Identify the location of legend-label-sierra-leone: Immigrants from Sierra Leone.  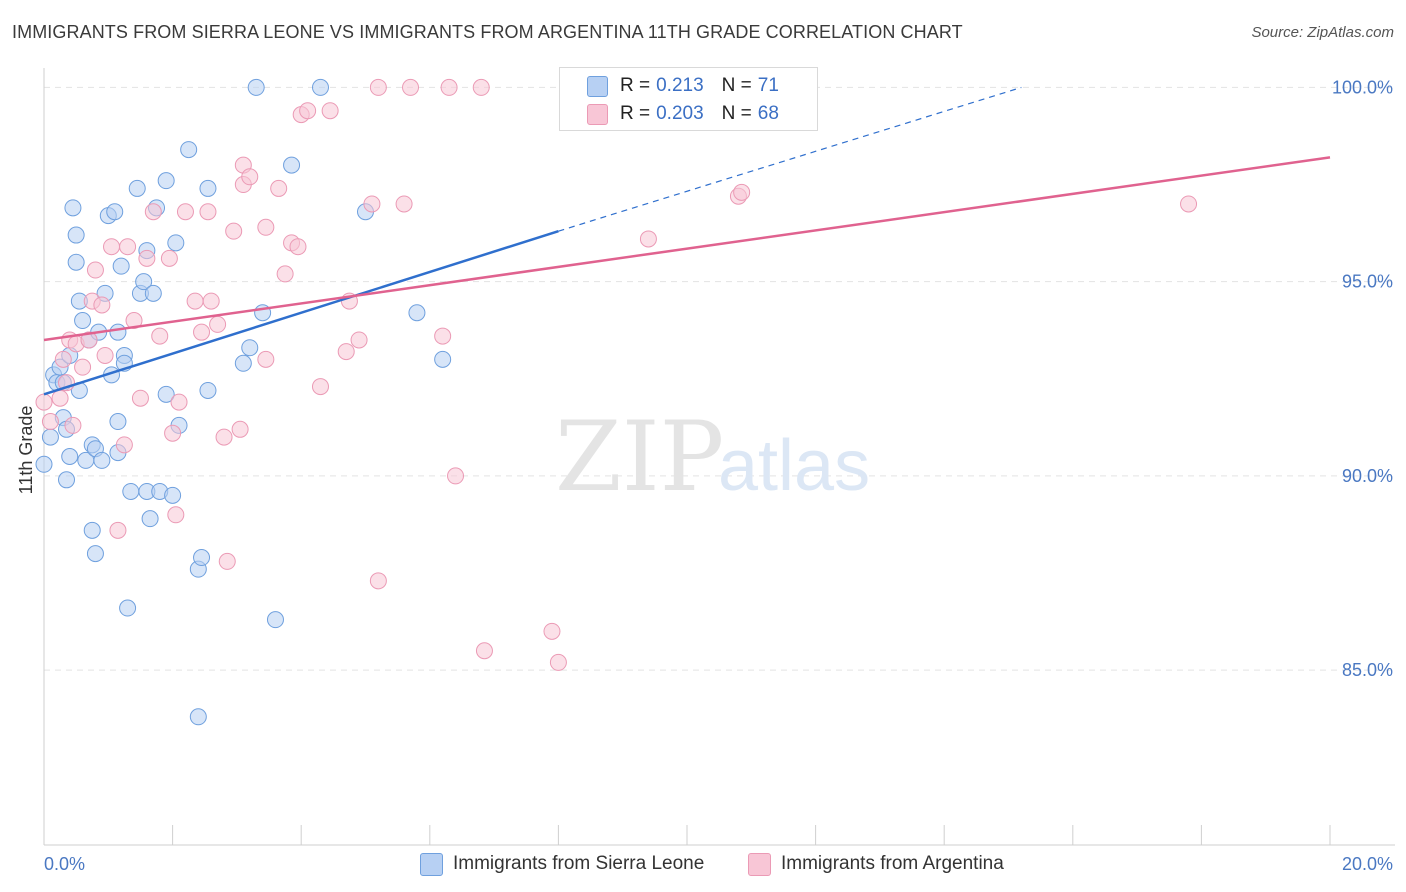
(579, 863).